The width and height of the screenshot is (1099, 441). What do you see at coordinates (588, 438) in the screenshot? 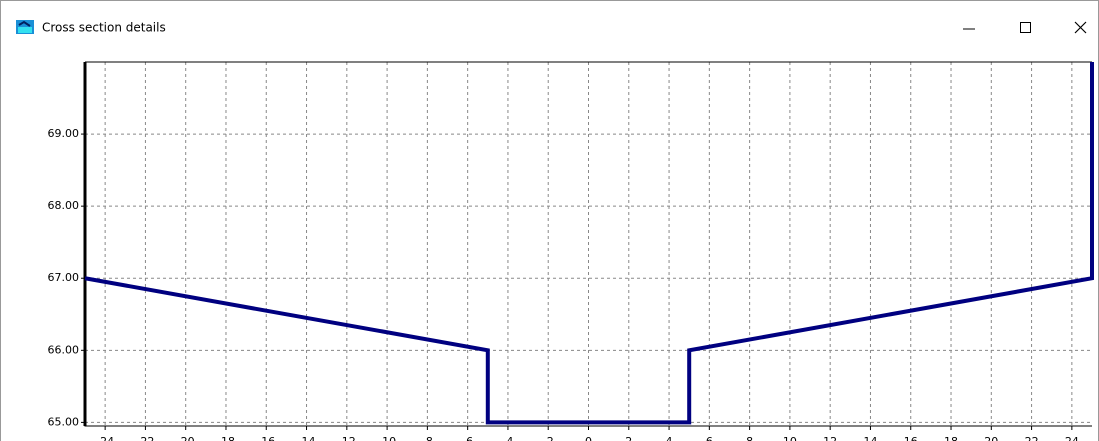
I see `x-tick-label: 0` at bounding box center [588, 438].